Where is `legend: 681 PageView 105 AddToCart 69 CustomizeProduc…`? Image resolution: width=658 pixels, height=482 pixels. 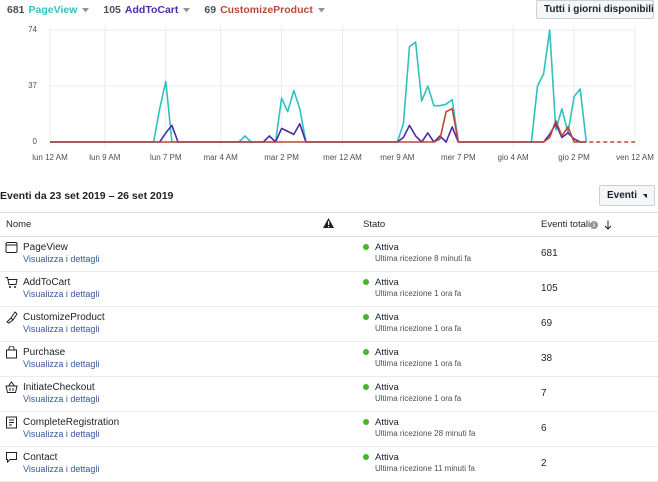 legend: 681 PageView 105 AddToCart 69 CustomizeProduc… is located at coordinates (173, 10).